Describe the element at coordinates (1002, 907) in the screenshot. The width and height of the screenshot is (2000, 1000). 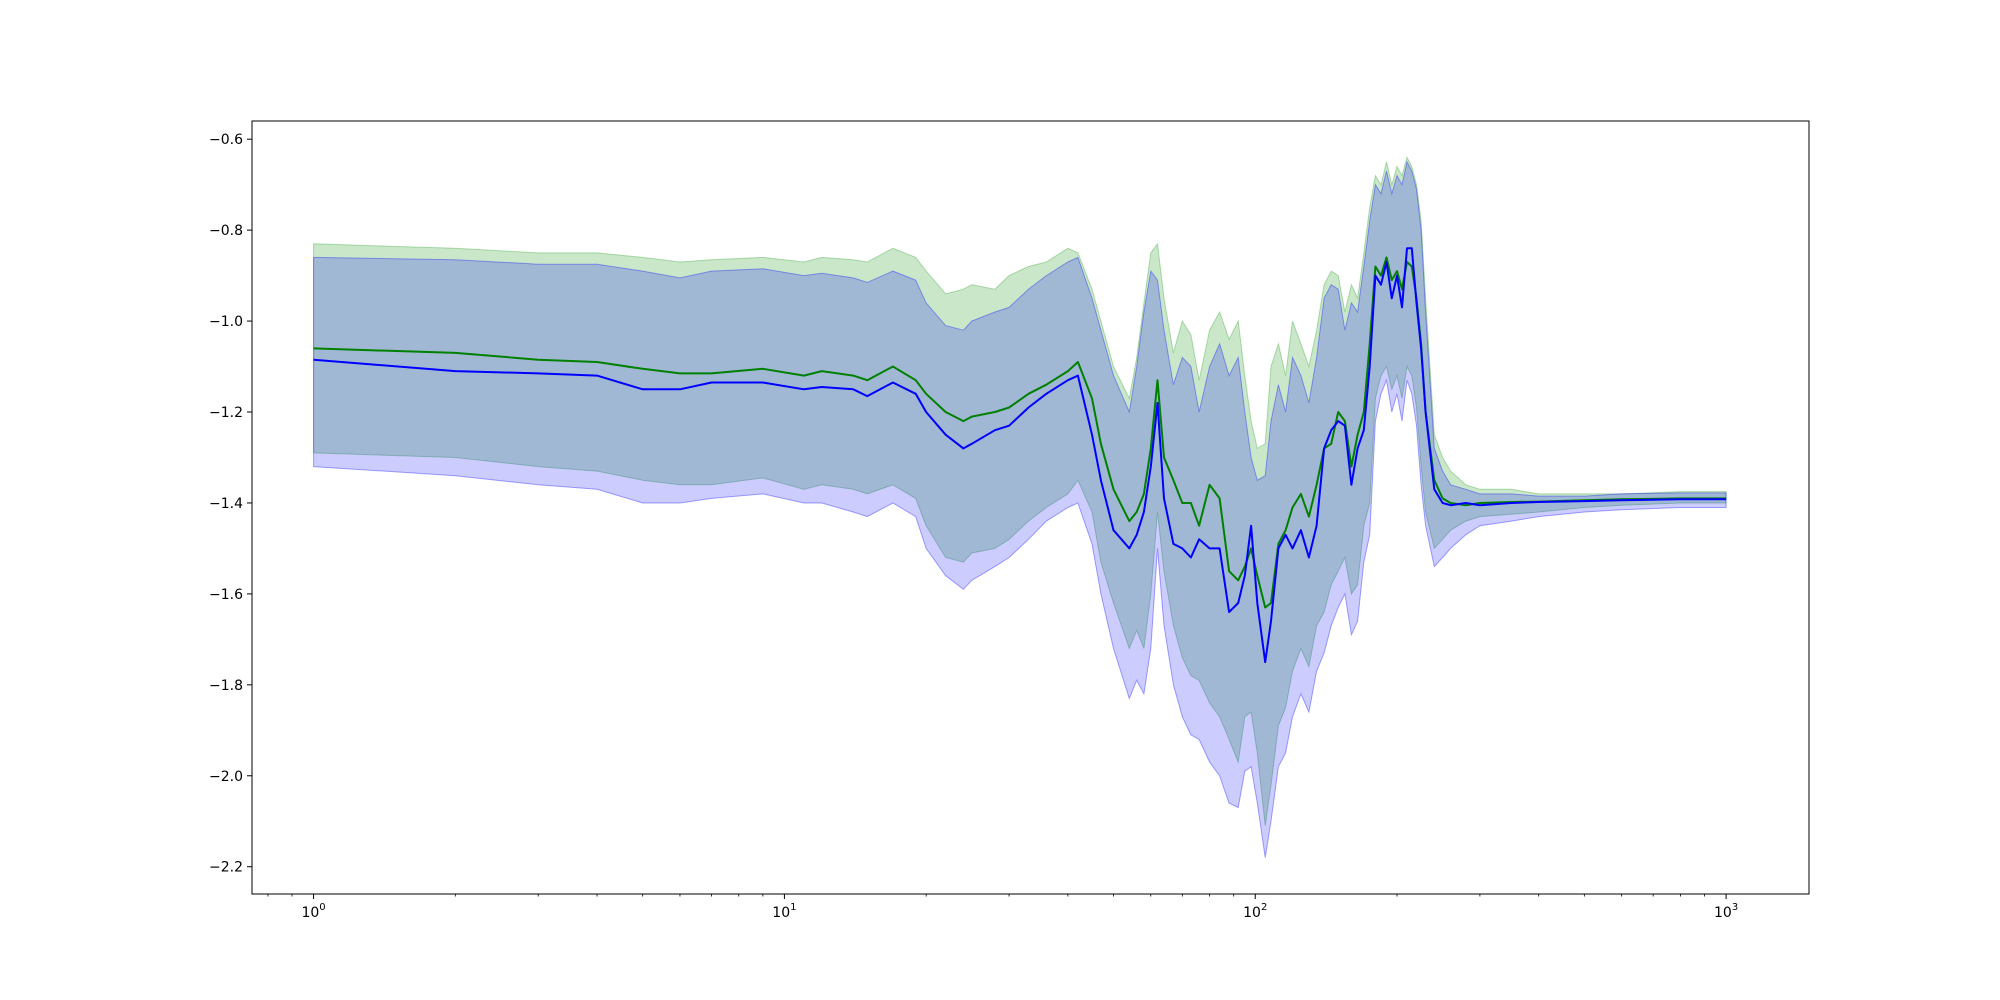
I see `x-axis: 10⁰ 10¹ 10² 10³` at that location.